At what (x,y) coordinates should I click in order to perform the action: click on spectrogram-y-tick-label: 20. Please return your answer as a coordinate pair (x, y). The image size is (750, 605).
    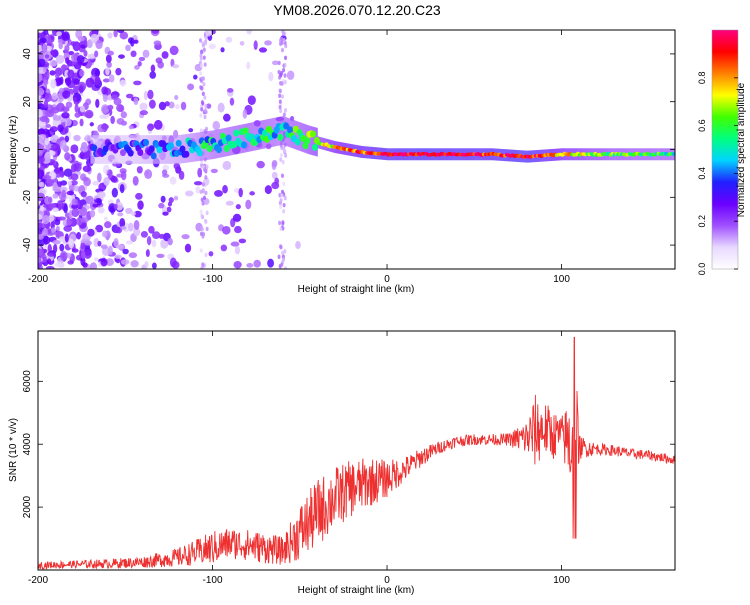
    Looking at the image, I should click on (27, 102).